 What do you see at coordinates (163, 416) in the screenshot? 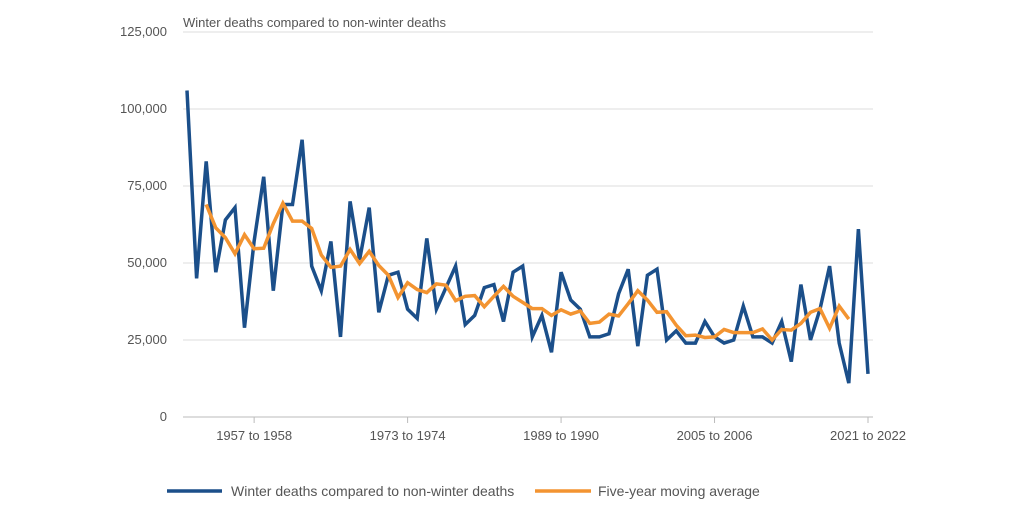
I see `y-tick-label: 0` at bounding box center [163, 416].